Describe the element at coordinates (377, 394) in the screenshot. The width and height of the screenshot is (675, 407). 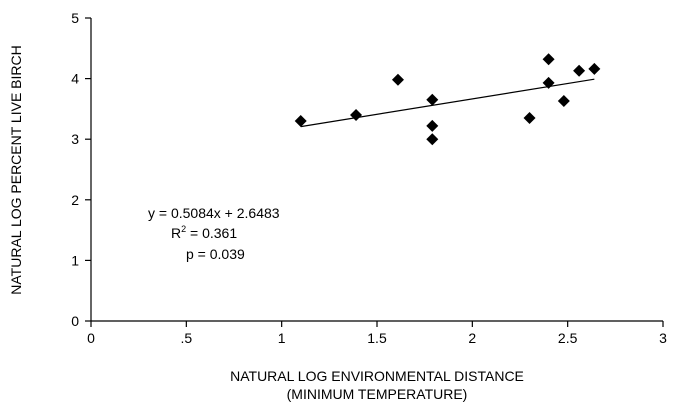
I see `x-axis-label-line: (MINIMUM TEMPERATURE)` at that location.